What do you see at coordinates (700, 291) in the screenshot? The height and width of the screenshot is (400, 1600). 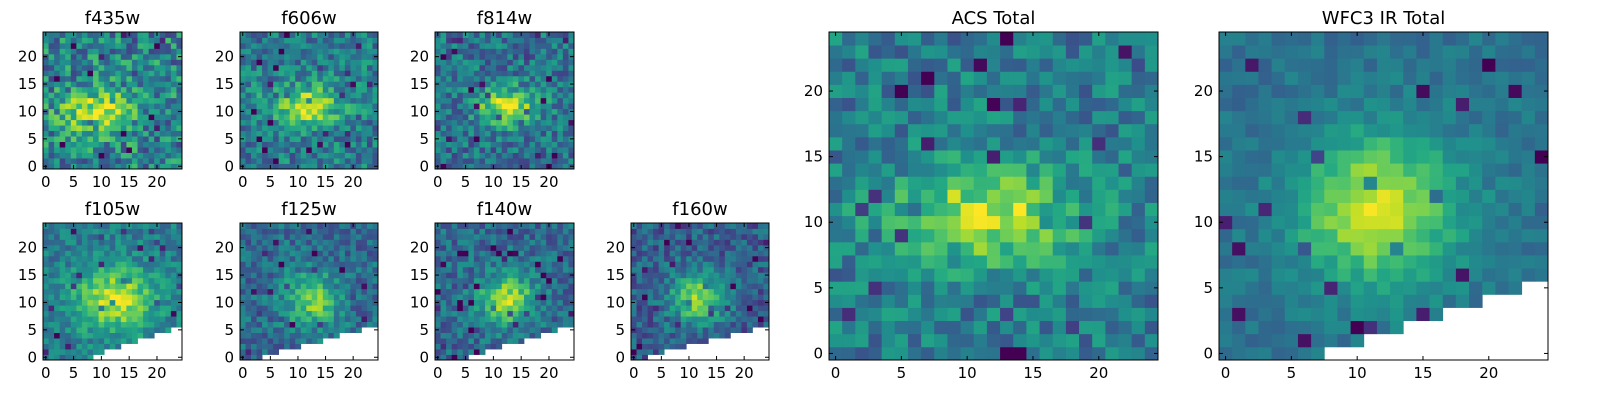 I see `axes-frame` at bounding box center [700, 291].